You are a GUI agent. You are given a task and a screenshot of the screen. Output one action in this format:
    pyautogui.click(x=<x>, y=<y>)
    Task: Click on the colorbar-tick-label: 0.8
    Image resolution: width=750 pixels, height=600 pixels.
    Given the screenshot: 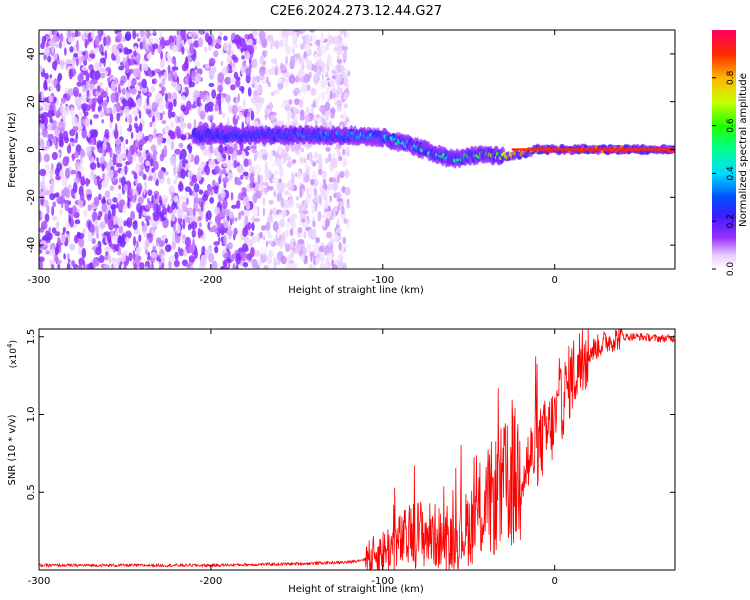 What is the action you would take?
    pyautogui.click(x=731, y=77)
    